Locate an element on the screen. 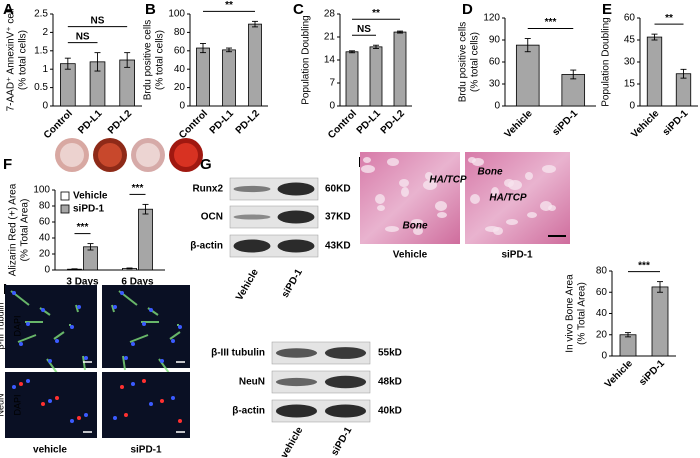 Image resolution: width=700 pixels, height=458 pixels. legend-swatch is located at coordinates (65, 209).